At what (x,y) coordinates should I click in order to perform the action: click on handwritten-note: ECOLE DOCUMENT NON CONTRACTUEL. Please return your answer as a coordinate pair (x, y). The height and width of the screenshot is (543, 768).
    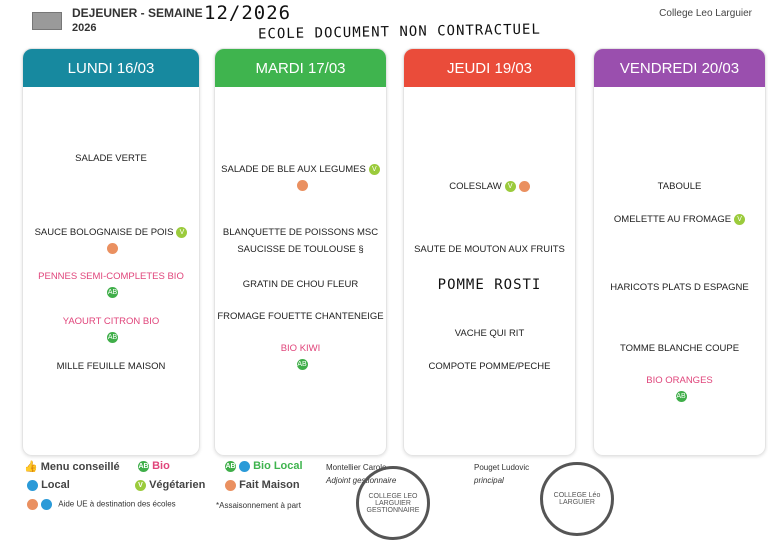
    Looking at the image, I should click on (399, 32).